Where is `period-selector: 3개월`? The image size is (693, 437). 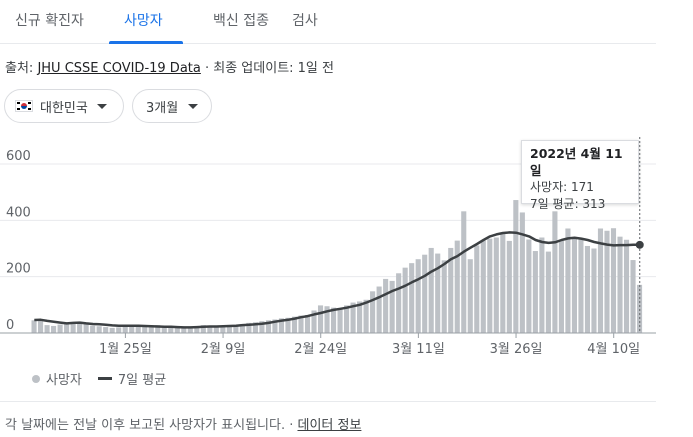 period-selector: 3개월 is located at coordinates (172, 106).